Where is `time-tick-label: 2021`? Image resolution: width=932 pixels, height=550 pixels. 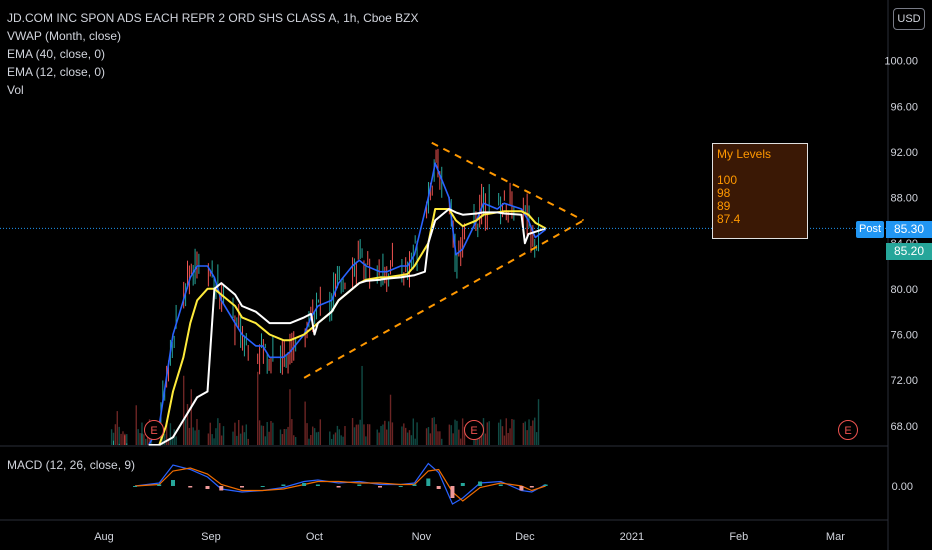 time-tick-label: 2021 is located at coordinates (632, 537).